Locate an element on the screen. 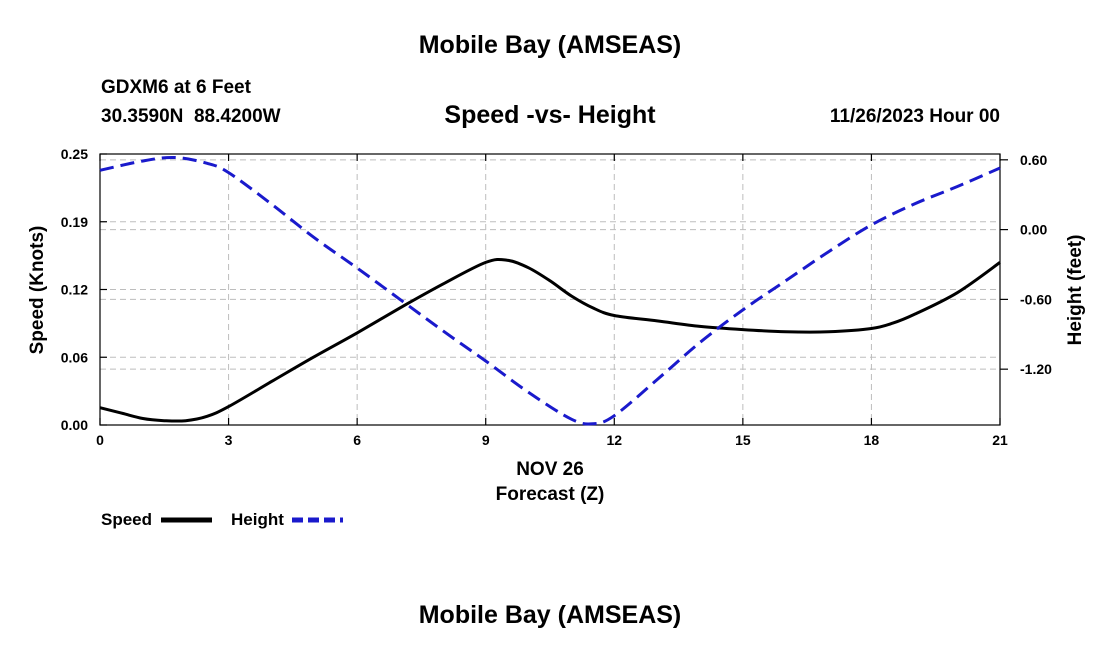 Image resolution: width=1100 pixels, height=650 pixels. legend-speed-label: Speed is located at coordinates (127, 519).